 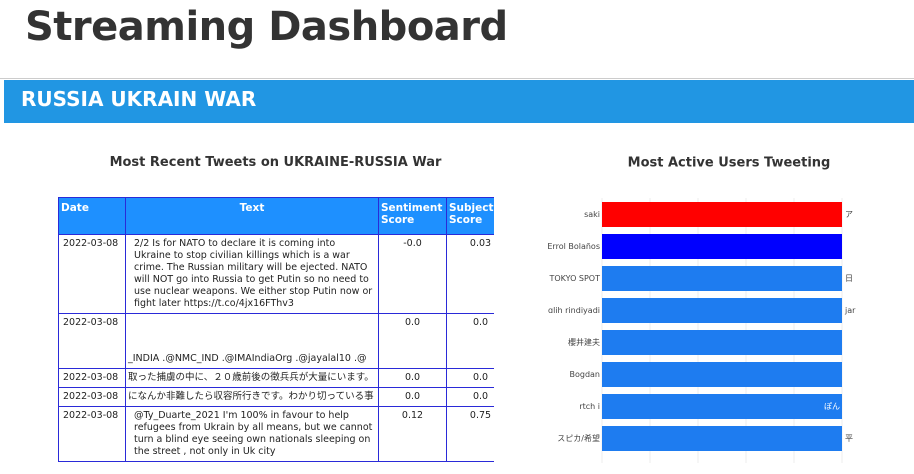 What do you see at coordinates (578, 438) in the screenshot?
I see `y-tick-label: スピカ/希望` at bounding box center [578, 438].